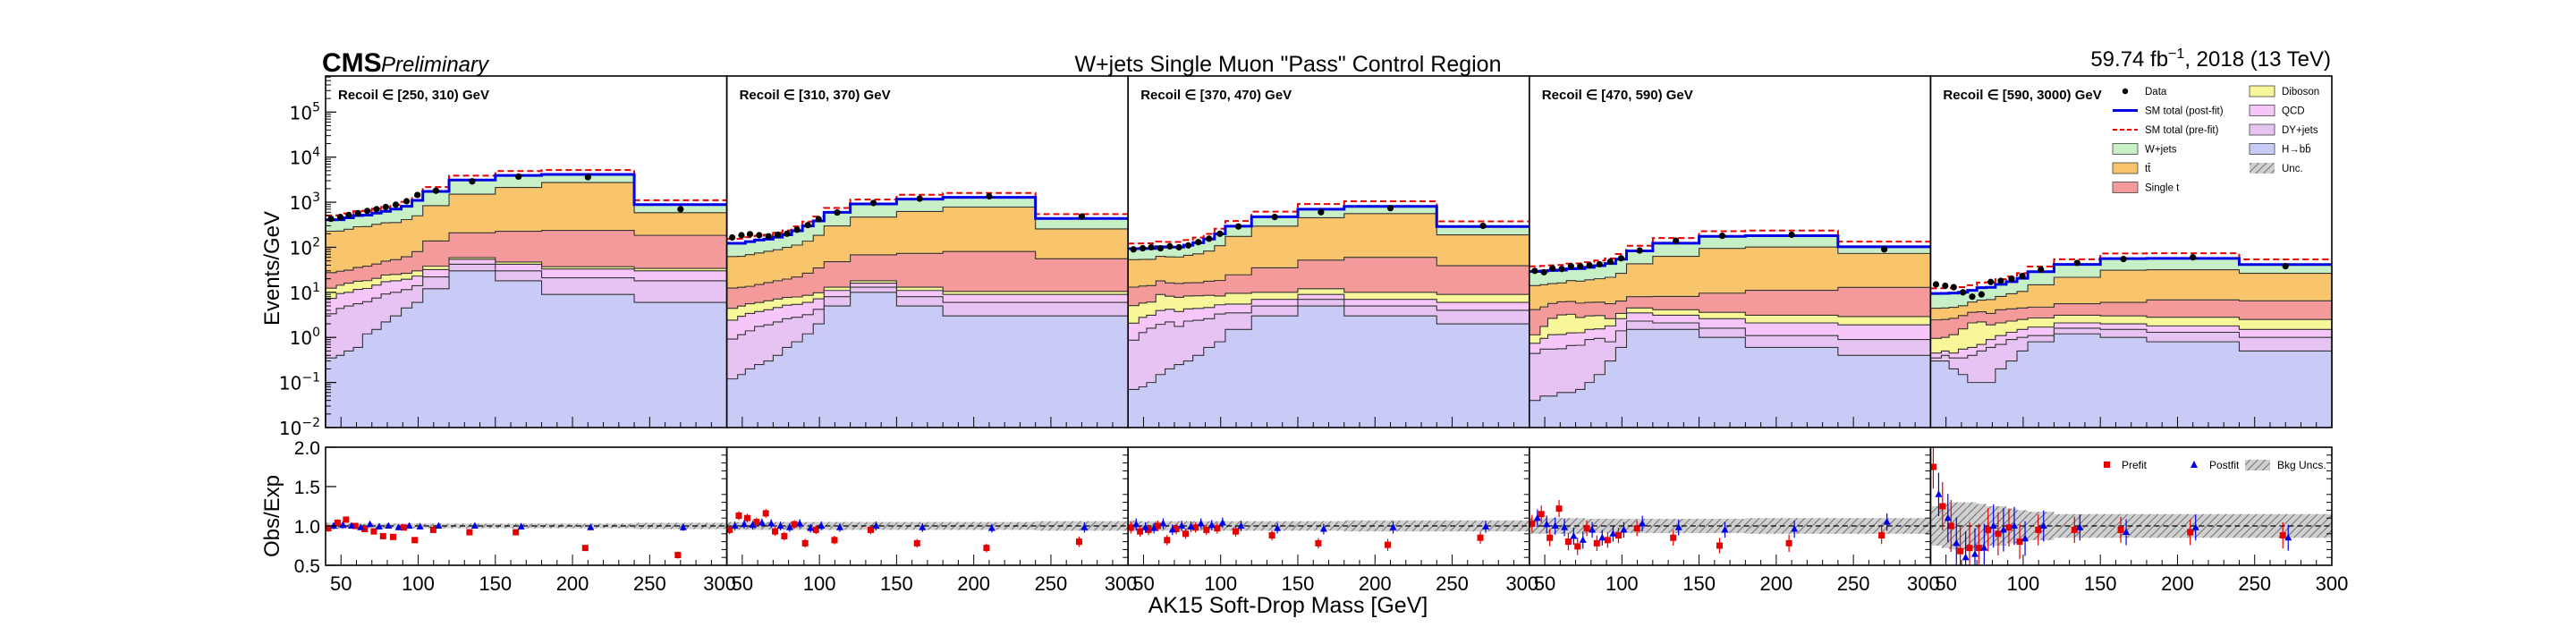 The height and width of the screenshot is (644, 2576). Describe the element at coordinates (272, 268) in the screenshot. I see `y-axis-label-top: Events/GeV` at that location.